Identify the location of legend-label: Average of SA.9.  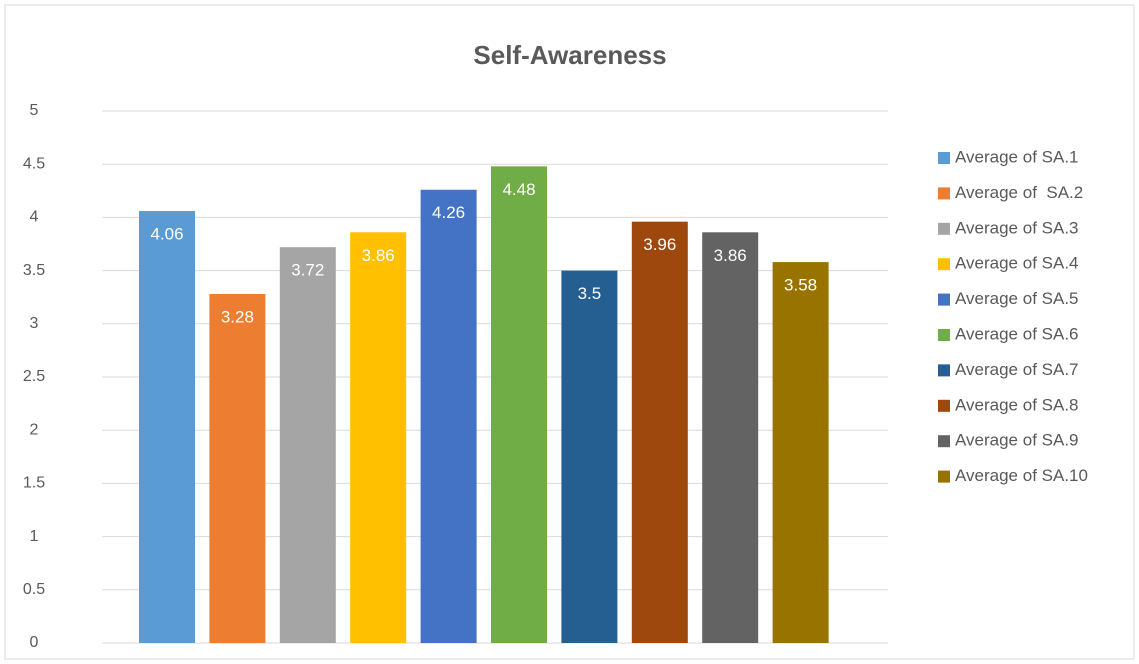
(1017, 440).